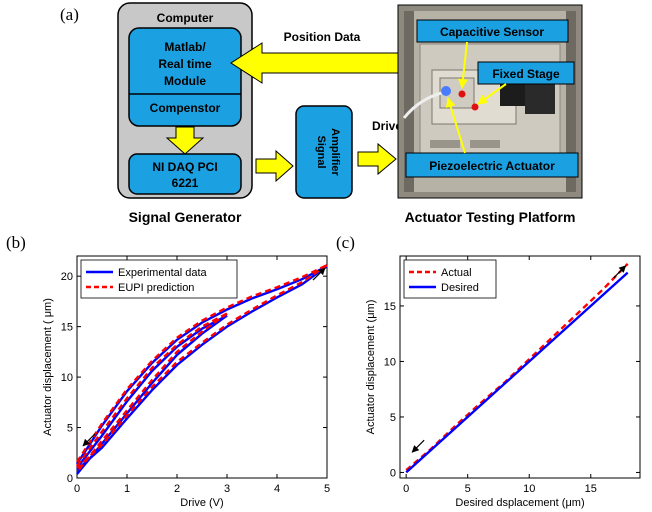 The height and width of the screenshot is (512, 652). What do you see at coordinates (314, 63) in the screenshot?
I see `position-data-arrow` at bounding box center [314, 63].